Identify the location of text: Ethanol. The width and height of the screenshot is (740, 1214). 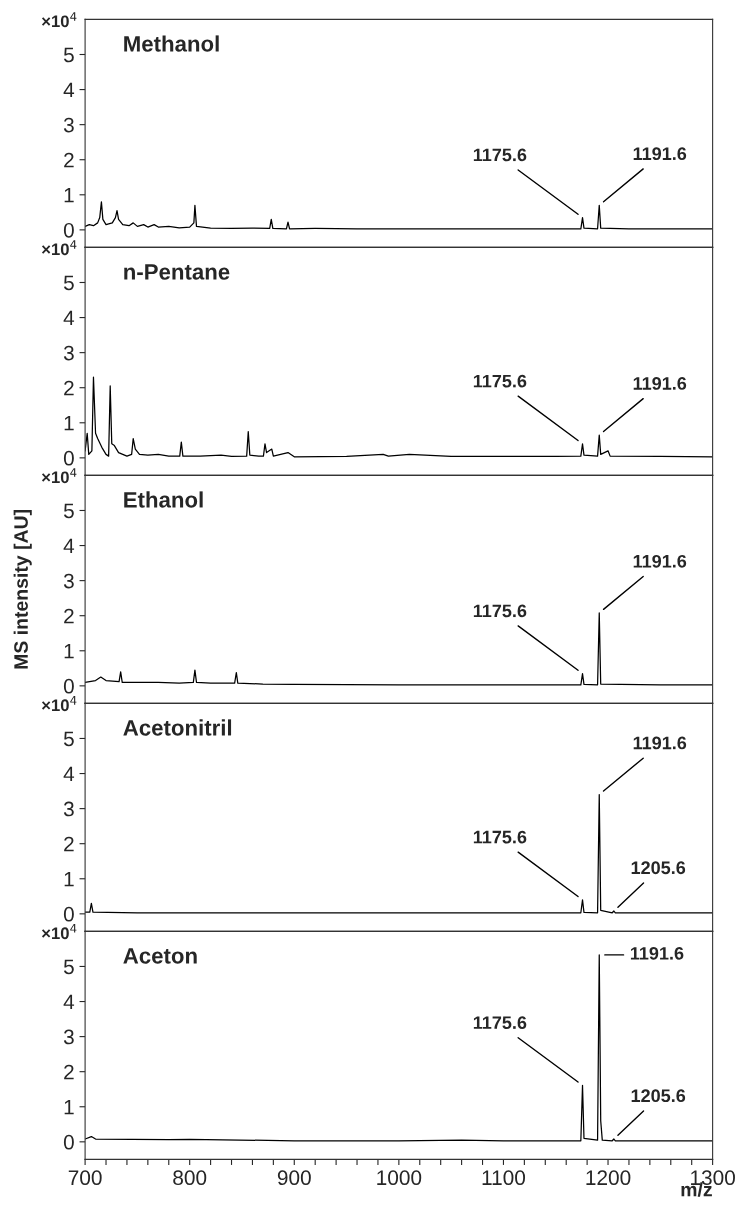
(163, 499).